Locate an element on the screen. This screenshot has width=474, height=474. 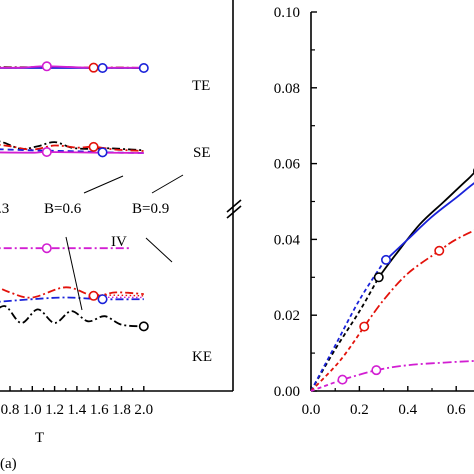
left-series-se-blue is located at coordinates (72, 151).